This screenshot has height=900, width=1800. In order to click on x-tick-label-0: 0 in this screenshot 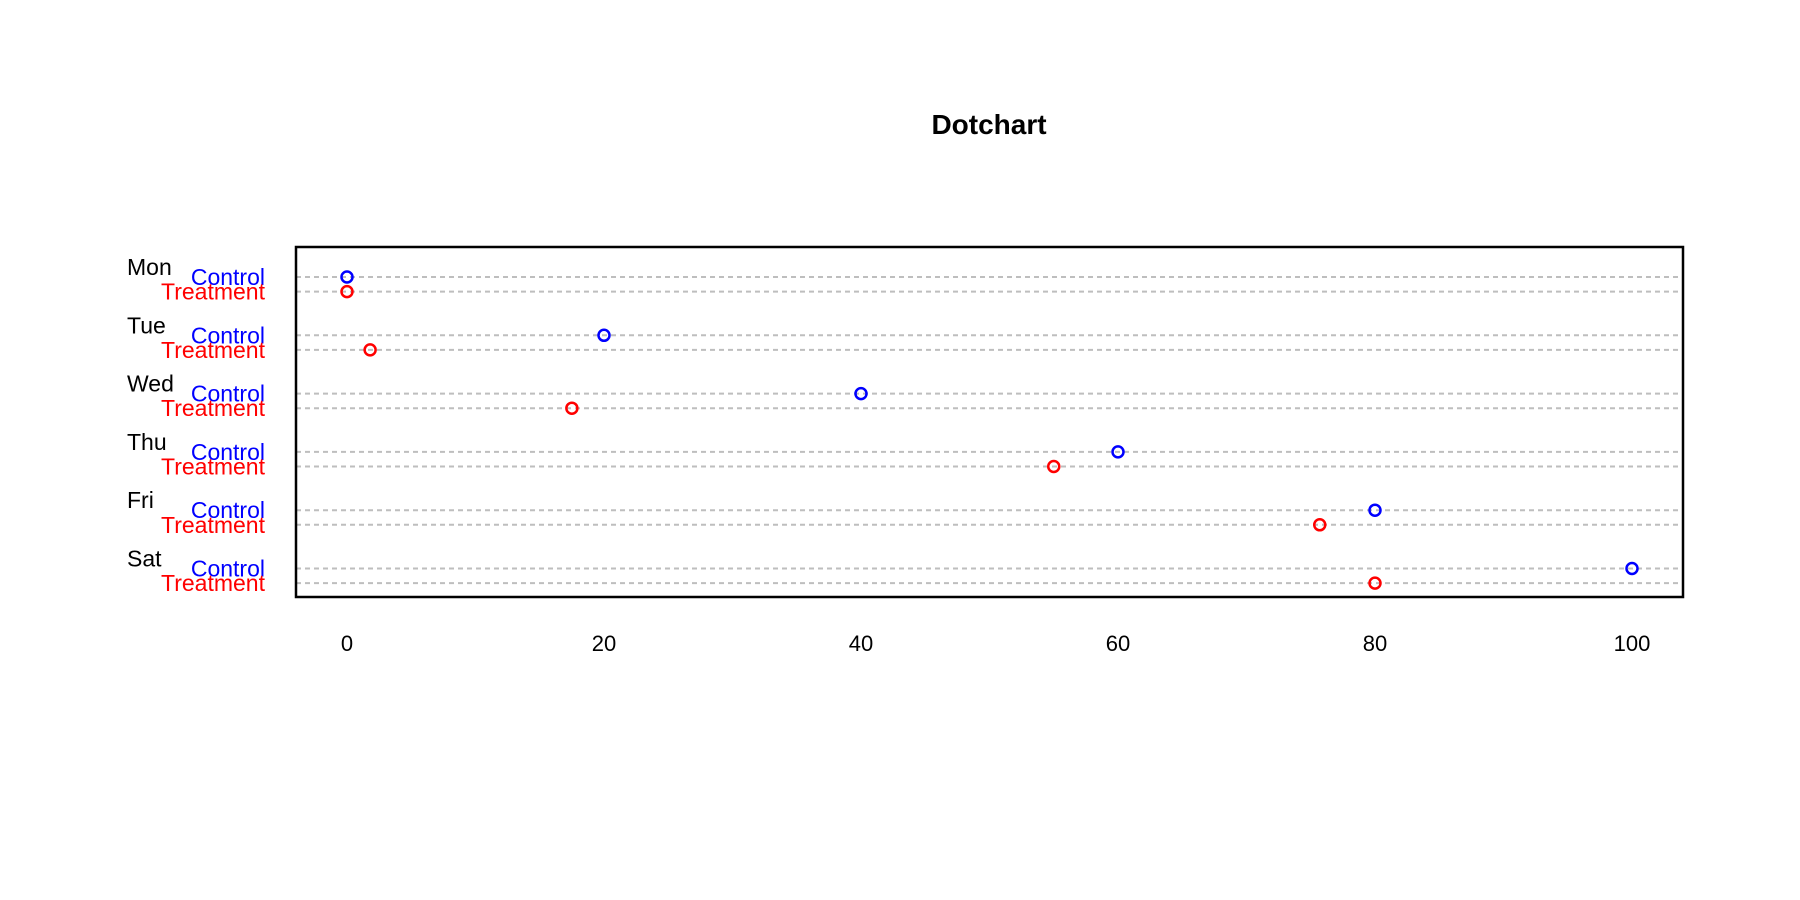, I will do `click(347, 643)`.